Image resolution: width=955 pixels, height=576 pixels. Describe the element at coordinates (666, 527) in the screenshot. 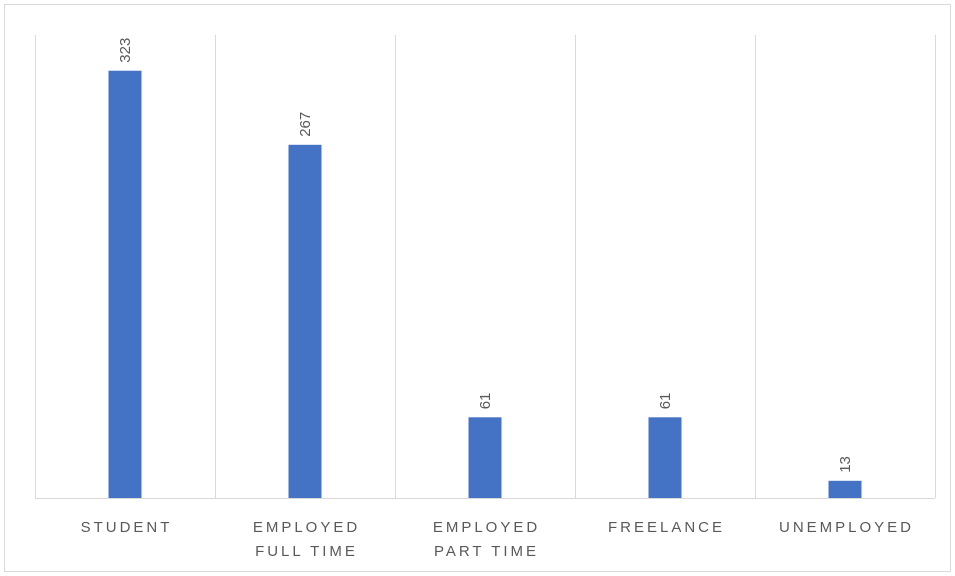

I see `category-label: FREELANCE` at that location.